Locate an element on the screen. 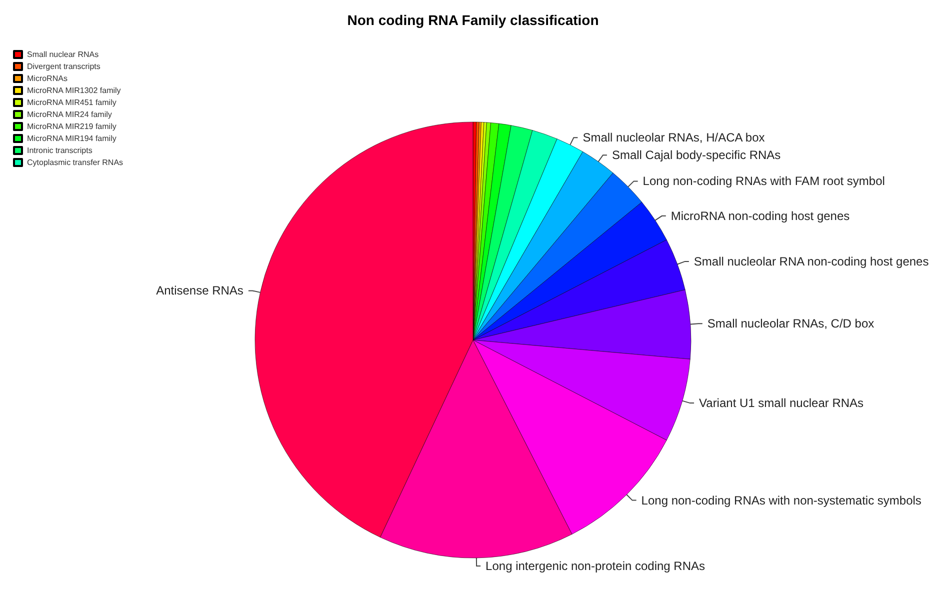  slice-label: Small Cajal body-specific RNAs is located at coordinates (696, 155).